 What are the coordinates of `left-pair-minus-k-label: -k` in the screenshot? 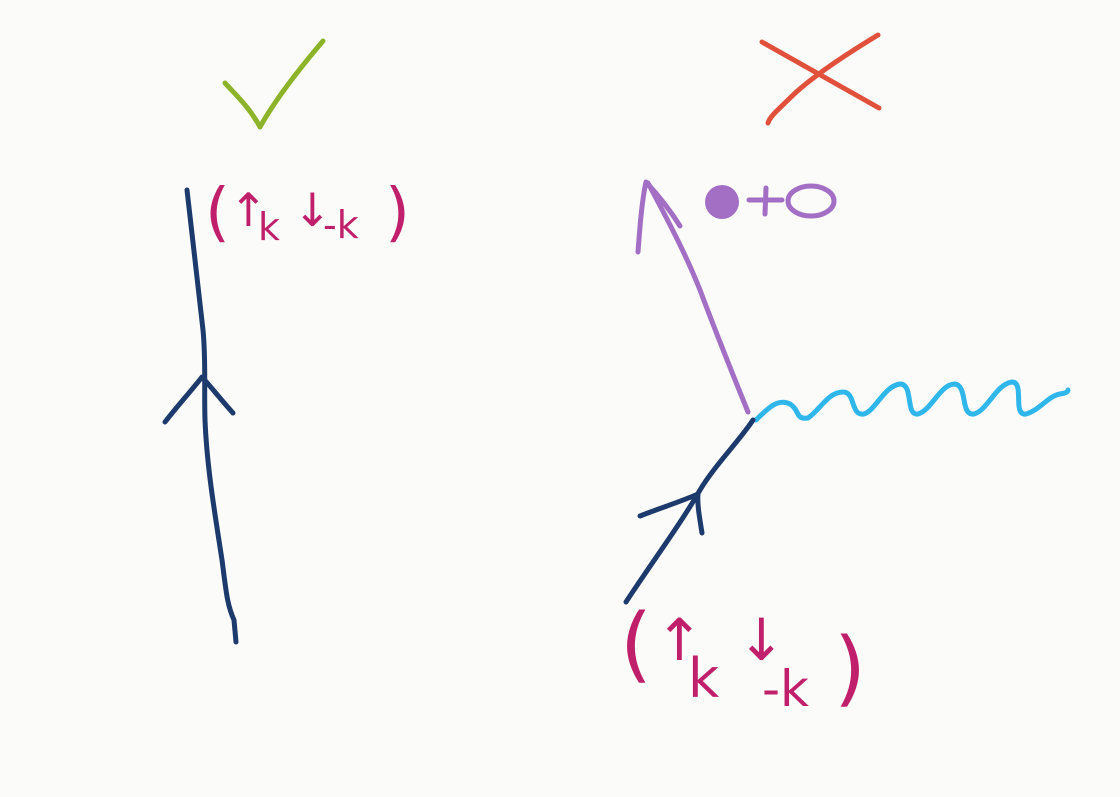 It's located at (341, 225).